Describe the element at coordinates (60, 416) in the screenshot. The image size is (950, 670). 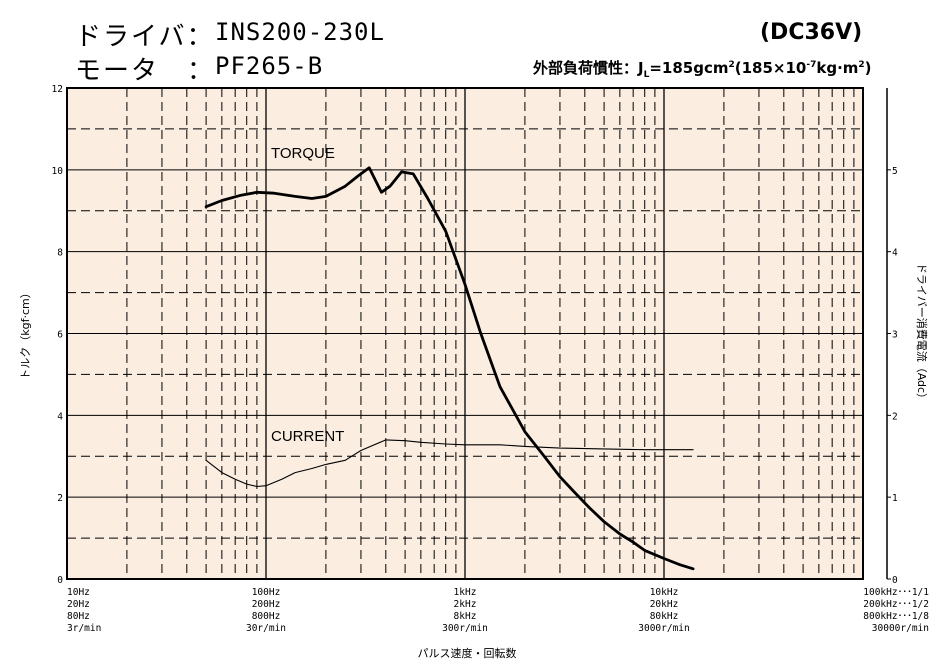
I see `left-tick-label: 4` at that location.